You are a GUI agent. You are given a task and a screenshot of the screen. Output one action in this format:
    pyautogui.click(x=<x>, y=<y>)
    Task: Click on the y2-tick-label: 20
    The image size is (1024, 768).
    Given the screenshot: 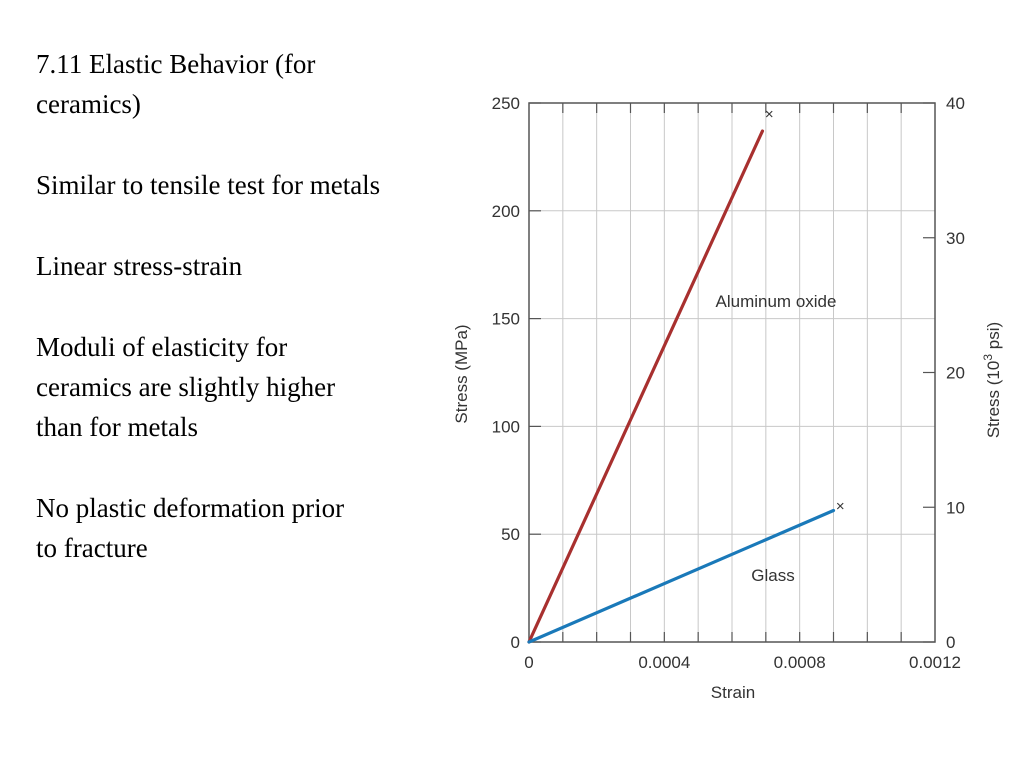 What is the action you would take?
    pyautogui.click(x=955, y=373)
    